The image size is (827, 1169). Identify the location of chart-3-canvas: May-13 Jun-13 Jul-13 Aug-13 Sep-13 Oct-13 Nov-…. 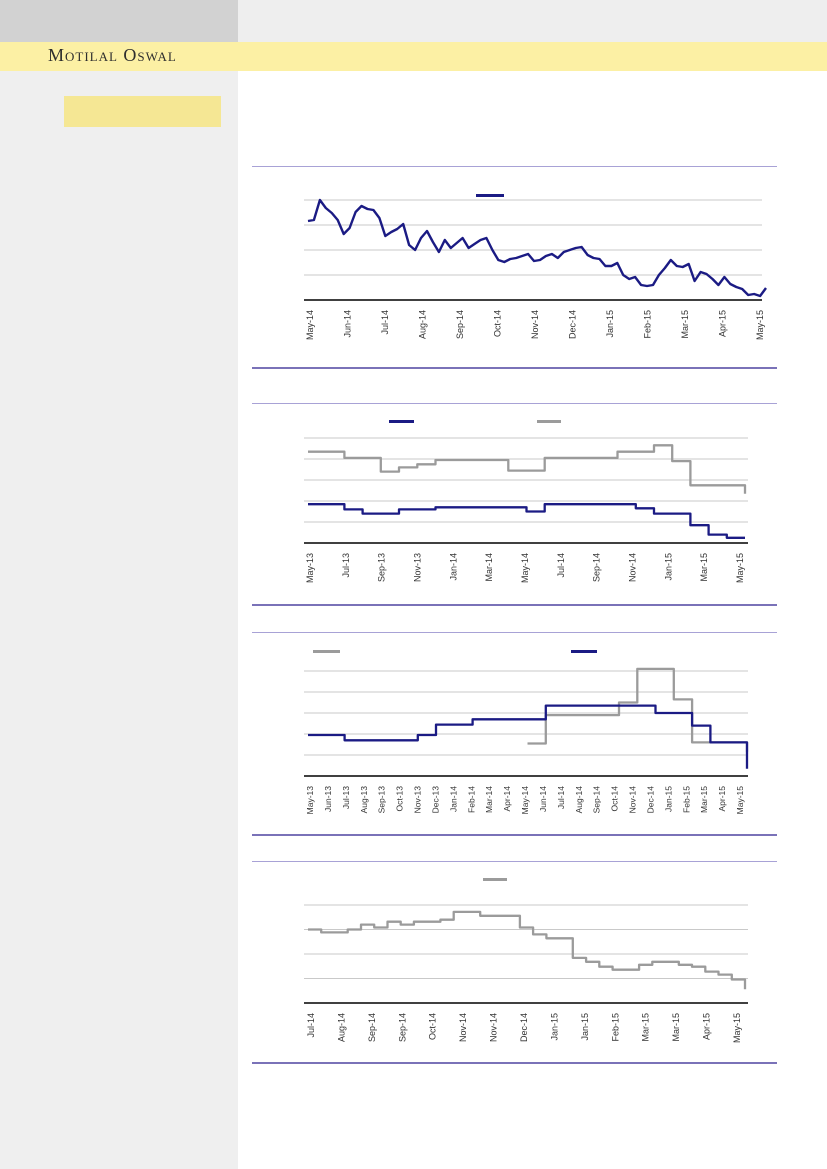
(526, 741).